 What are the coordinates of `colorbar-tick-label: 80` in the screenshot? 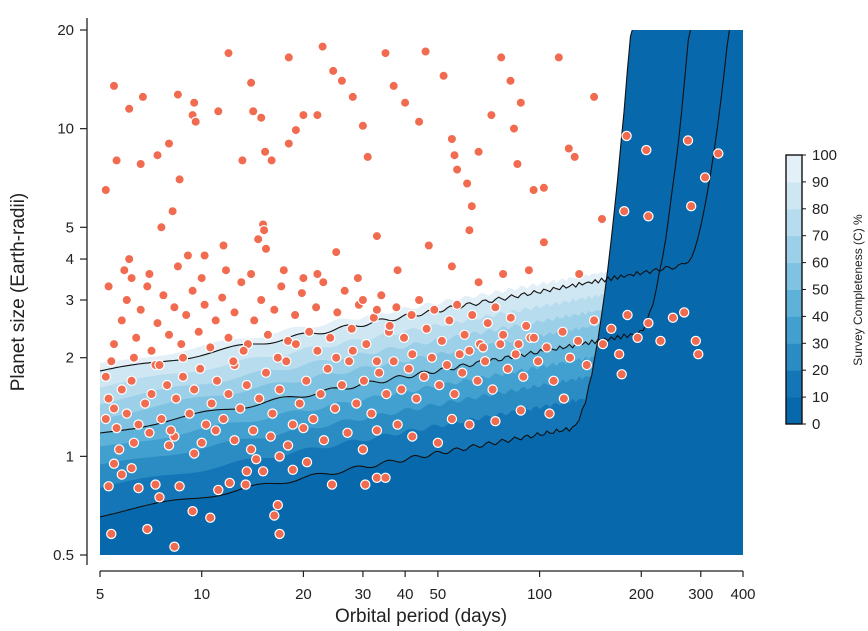 It's located at (820, 209).